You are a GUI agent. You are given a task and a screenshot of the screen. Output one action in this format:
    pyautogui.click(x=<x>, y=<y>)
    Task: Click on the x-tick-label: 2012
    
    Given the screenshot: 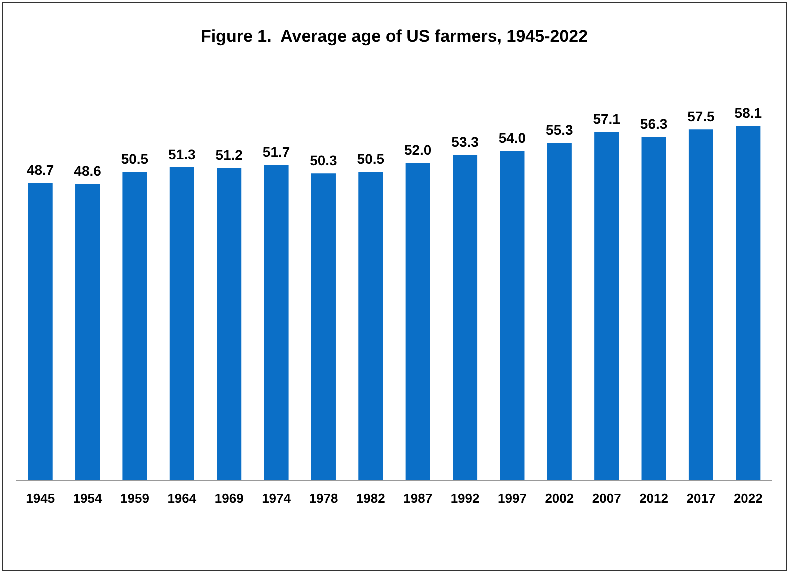 What is the action you would take?
    pyautogui.click(x=654, y=498)
    